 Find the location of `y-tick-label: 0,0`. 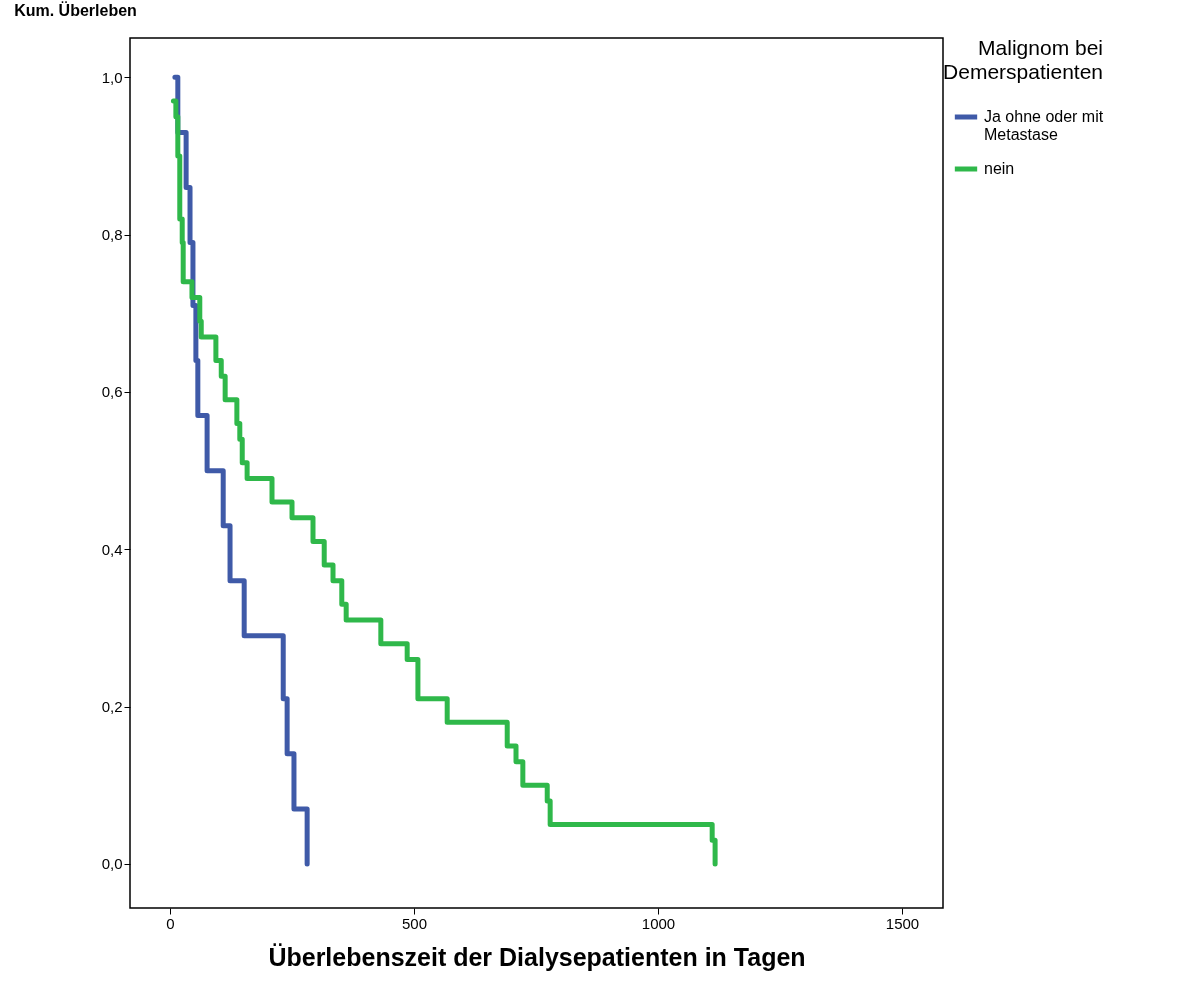

y-tick-label: 0,0 is located at coordinates (112, 864).